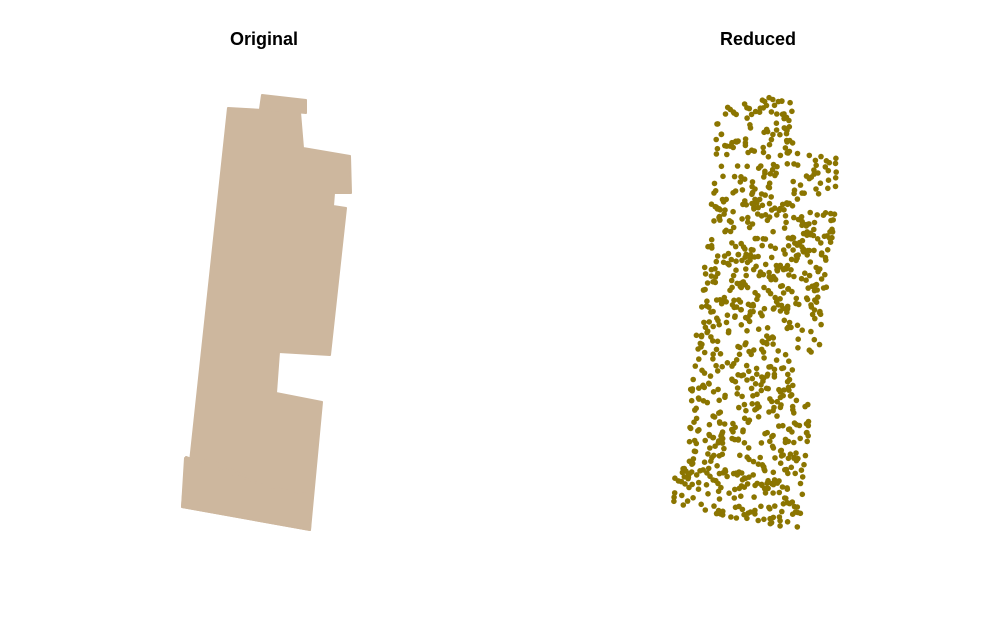  What do you see at coordinates (263, 39) in the screenshot?
I see `original-title: Original` at bounding box center [263, 39].